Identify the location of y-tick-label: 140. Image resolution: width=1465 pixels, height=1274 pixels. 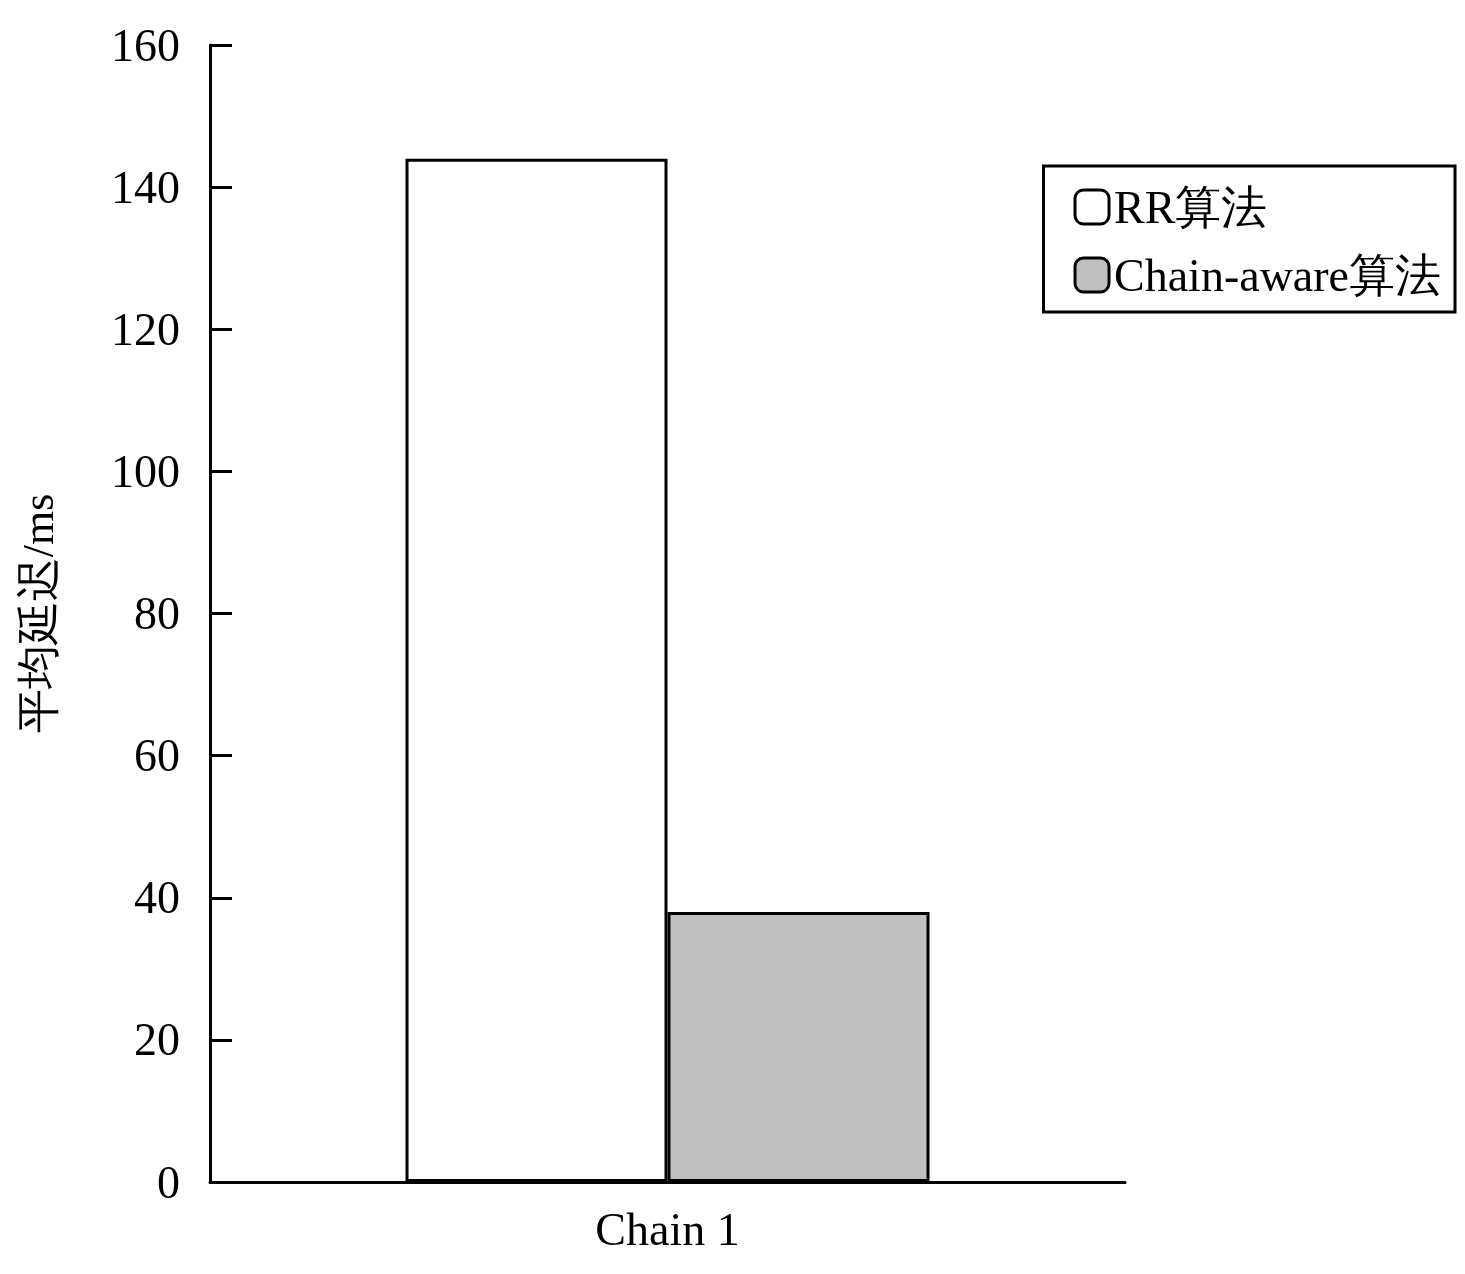
(145, 187).